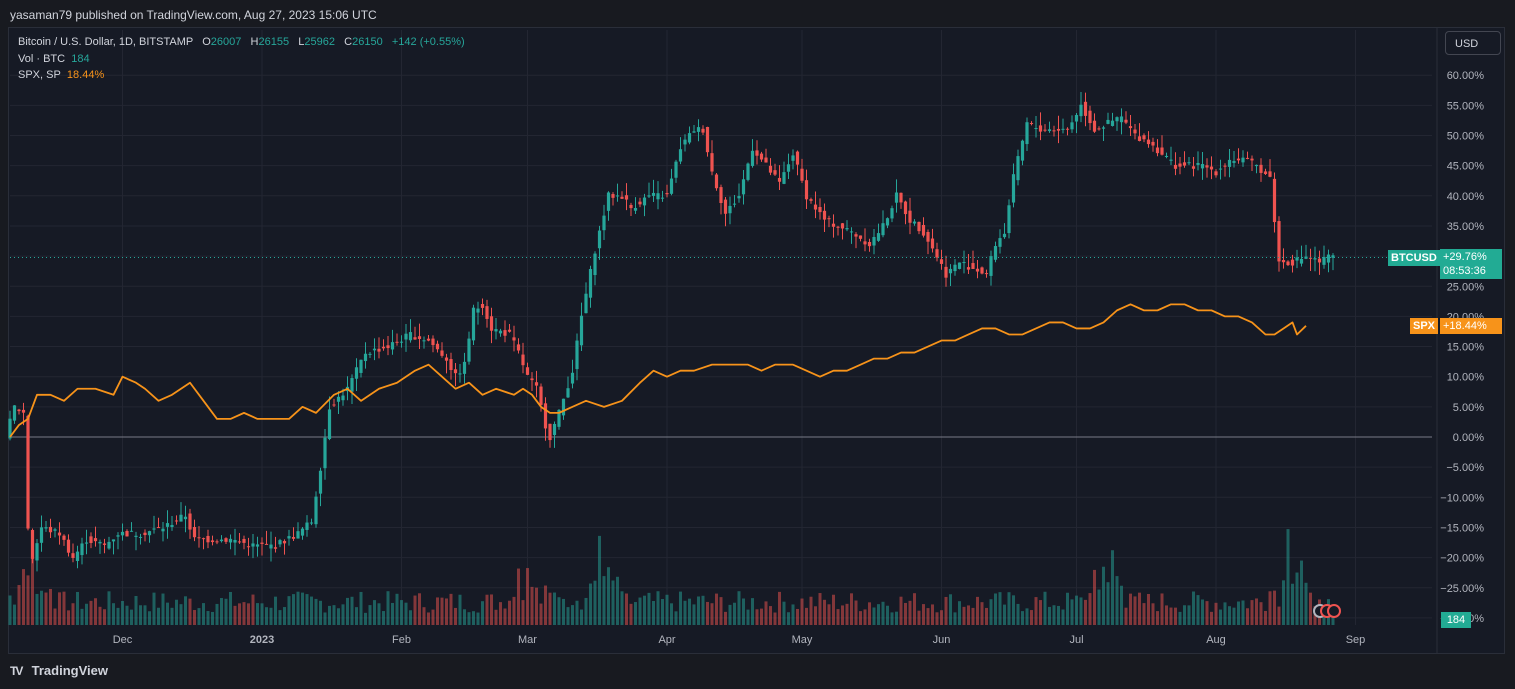  Describe the element at coordinates (367, 42) in the screenshot. I see `legend-close-value: 26150` at that location.